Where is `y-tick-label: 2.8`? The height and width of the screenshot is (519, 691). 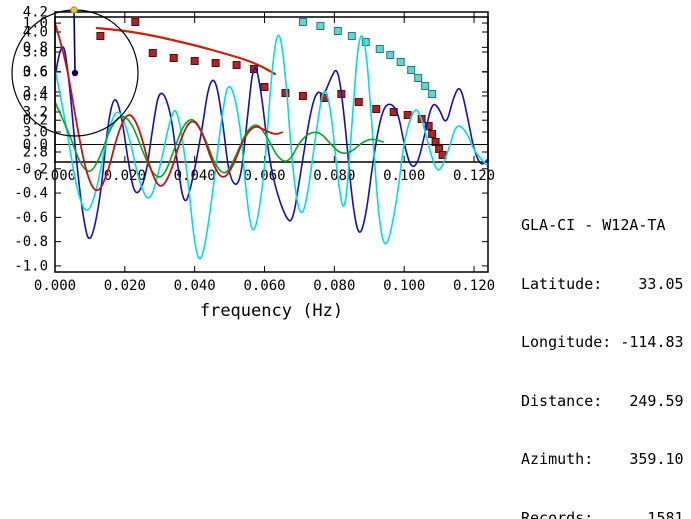
y-tick-label: 2.8 is located at coordinates (35, 153).